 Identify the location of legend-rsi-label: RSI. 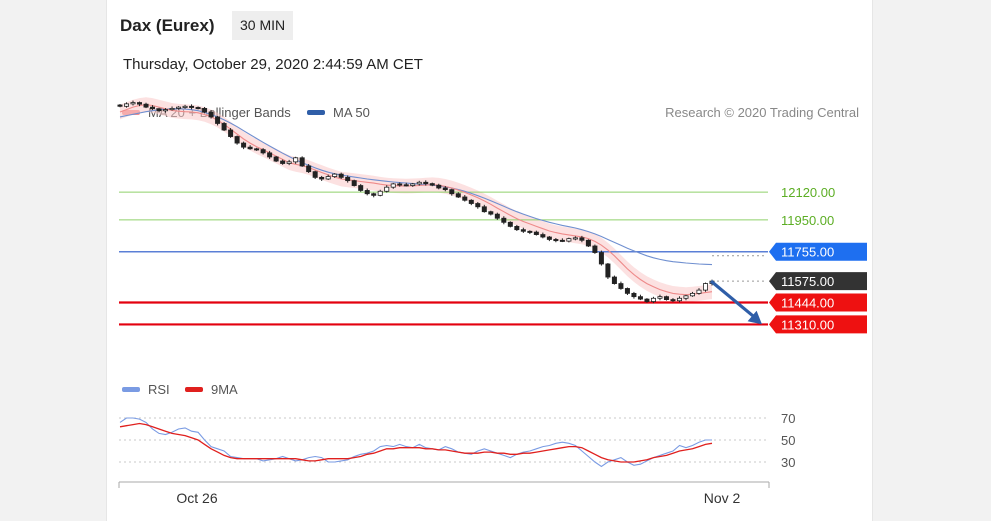
(159, 389).